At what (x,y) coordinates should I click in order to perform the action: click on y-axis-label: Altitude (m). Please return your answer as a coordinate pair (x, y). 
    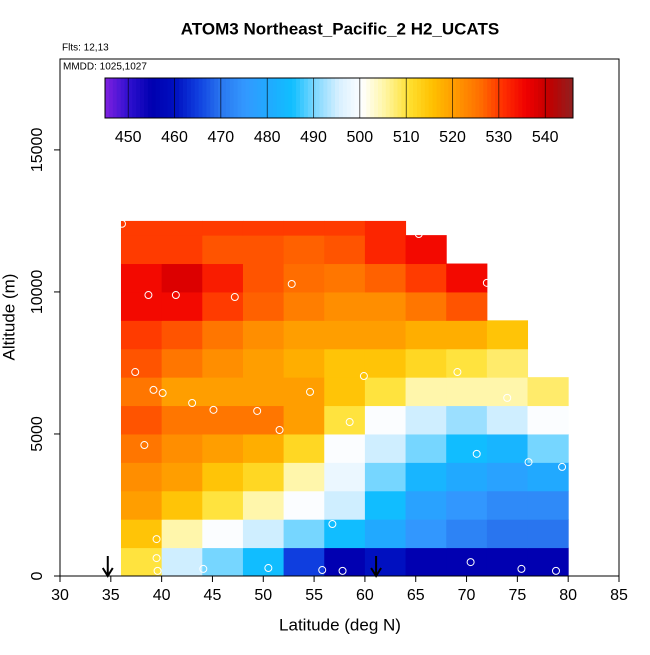
    Looking at the image, I should click on (9, 317).